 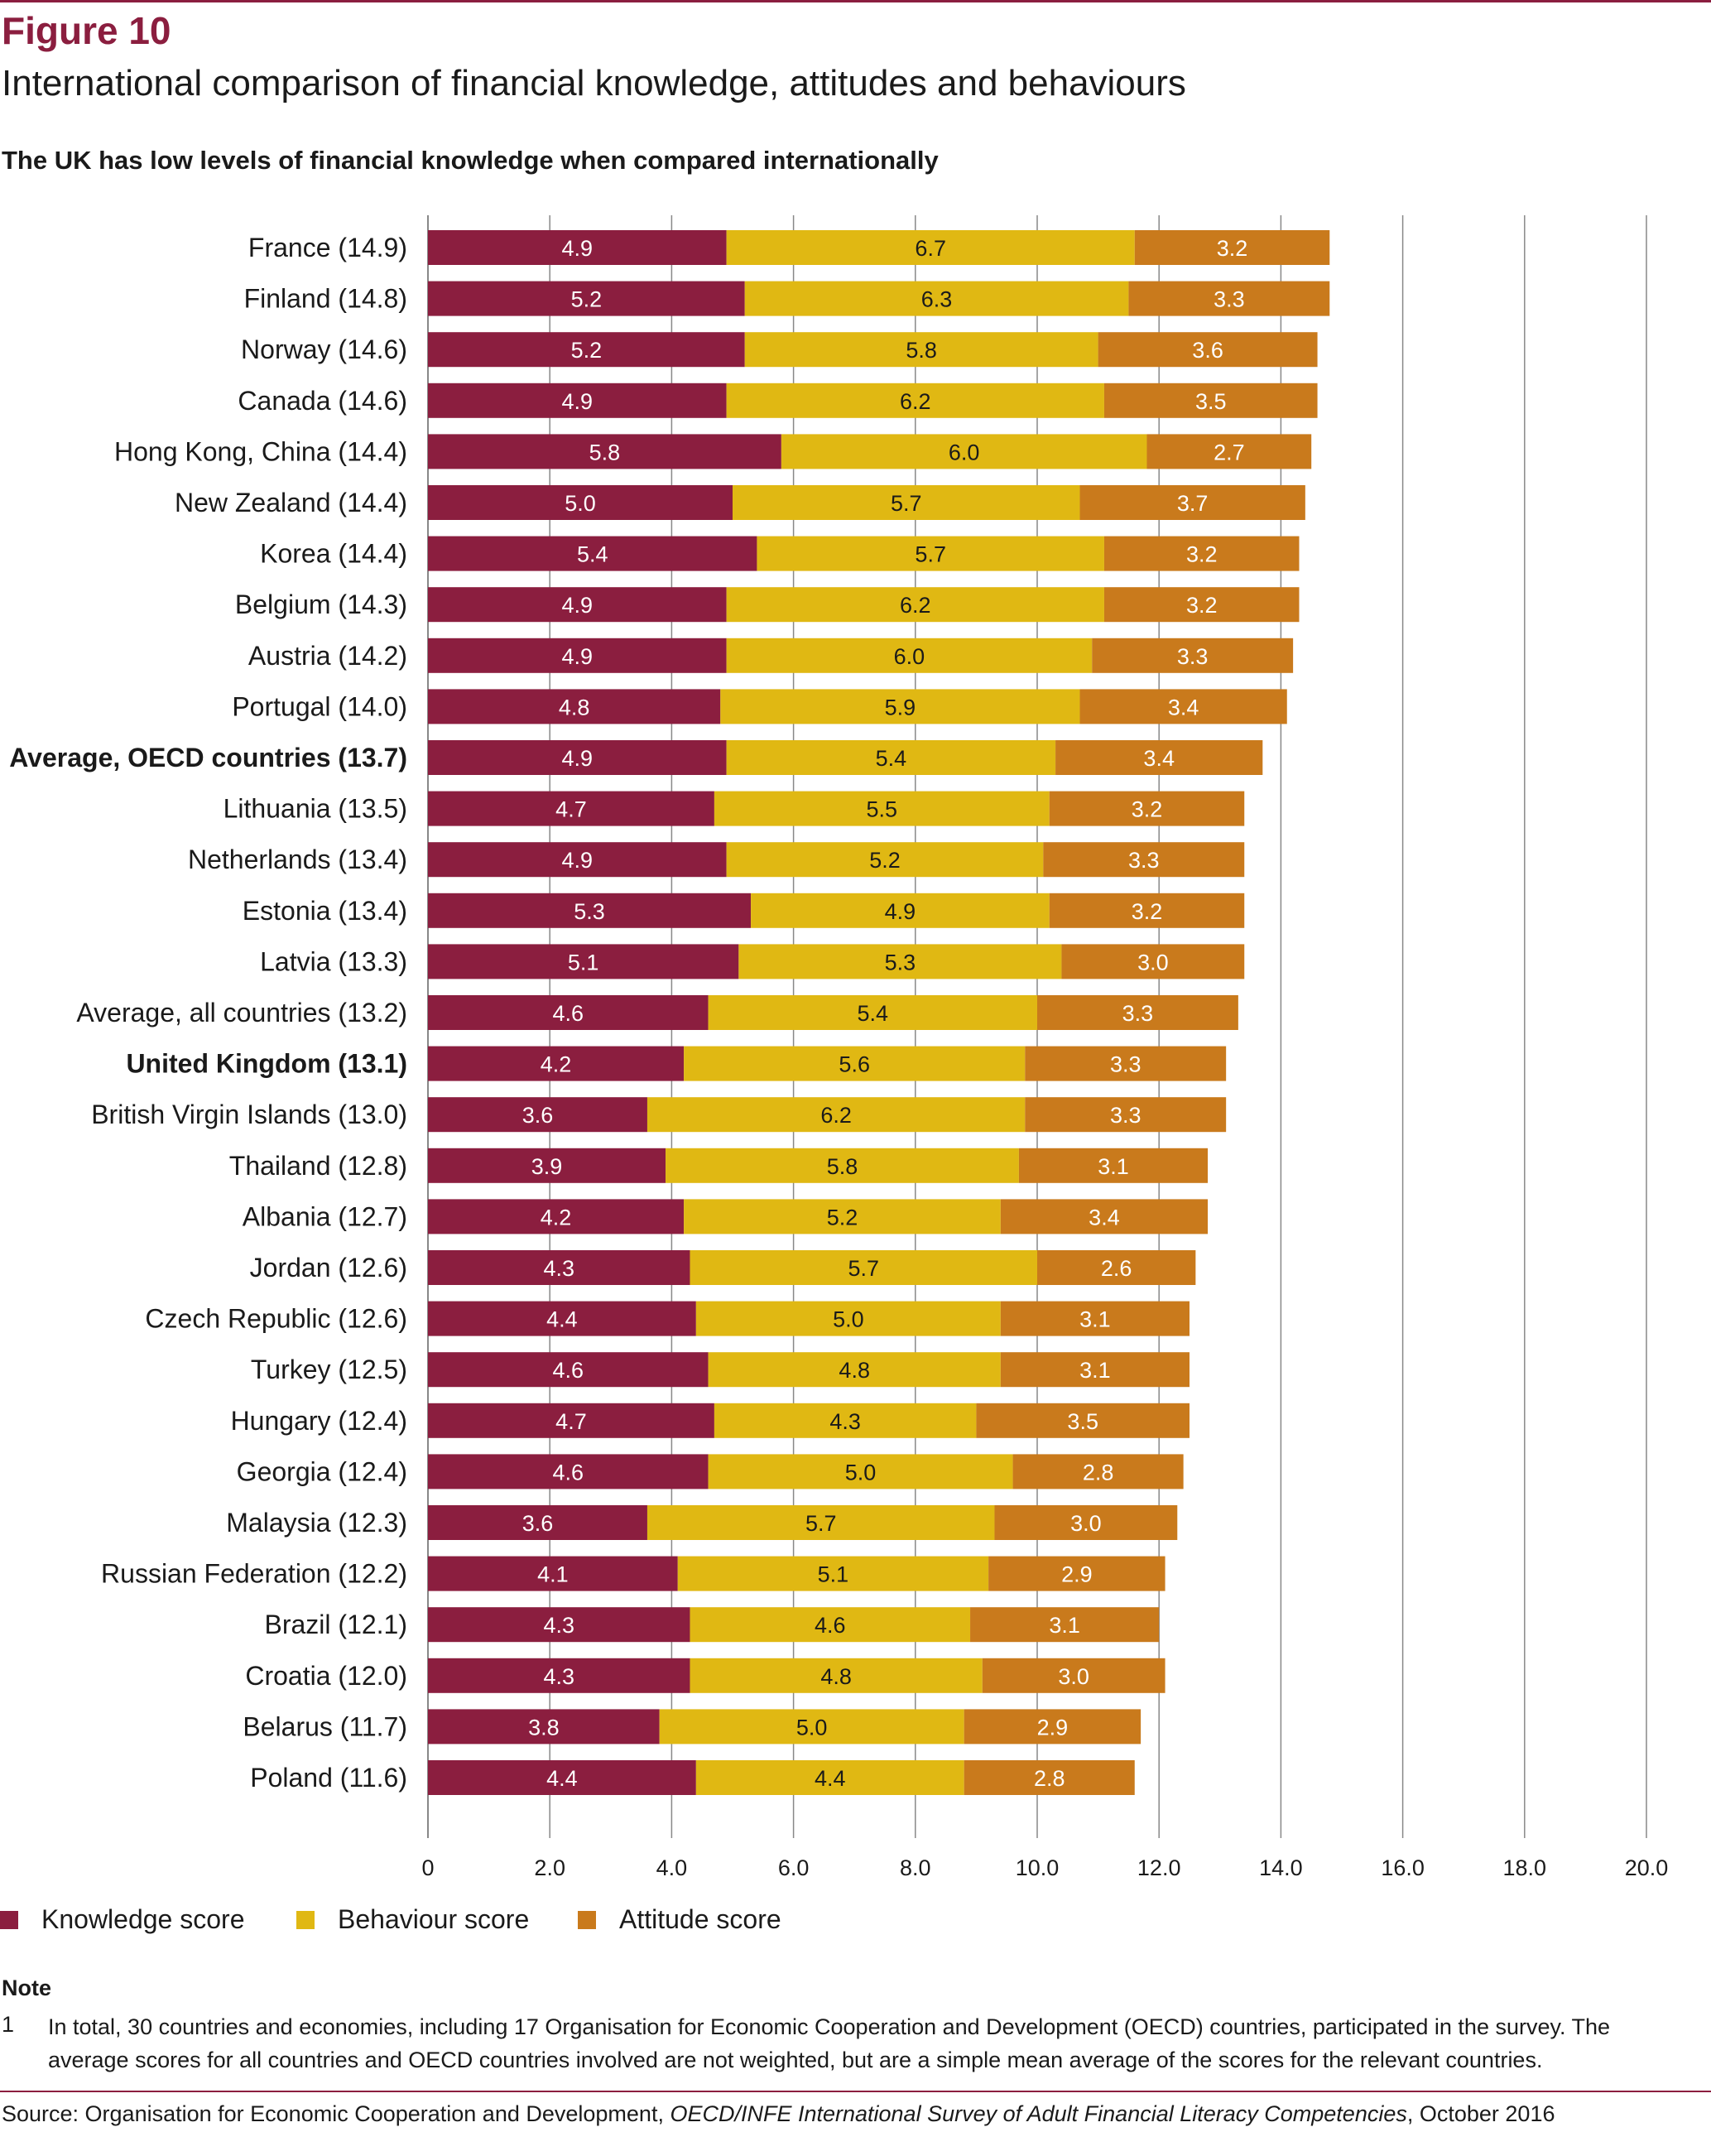 What do you see at coordinates (679, 1920) in the screenshot?
I see `legend-item-attitude: Attitude score` at bounding box center [679, 1920].